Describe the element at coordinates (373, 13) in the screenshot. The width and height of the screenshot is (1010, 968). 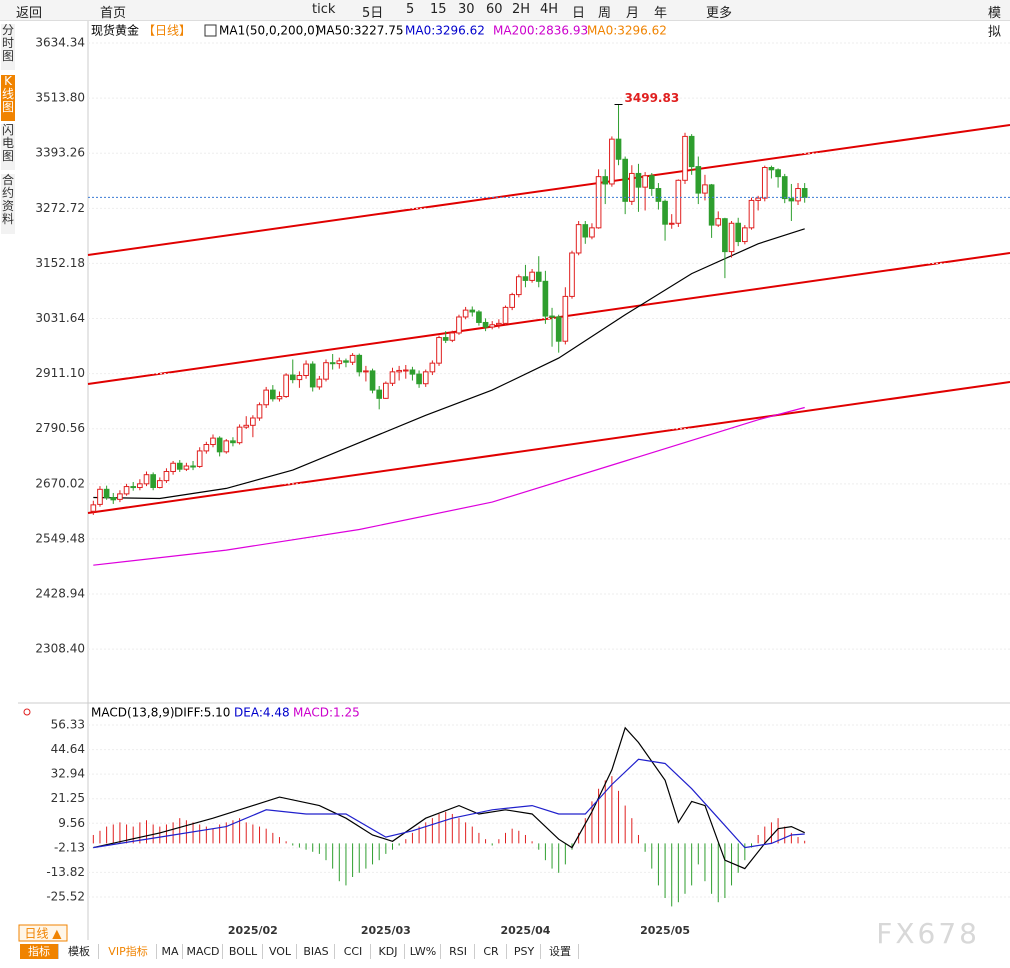
I see `toolbar-button: 5日` at that location.